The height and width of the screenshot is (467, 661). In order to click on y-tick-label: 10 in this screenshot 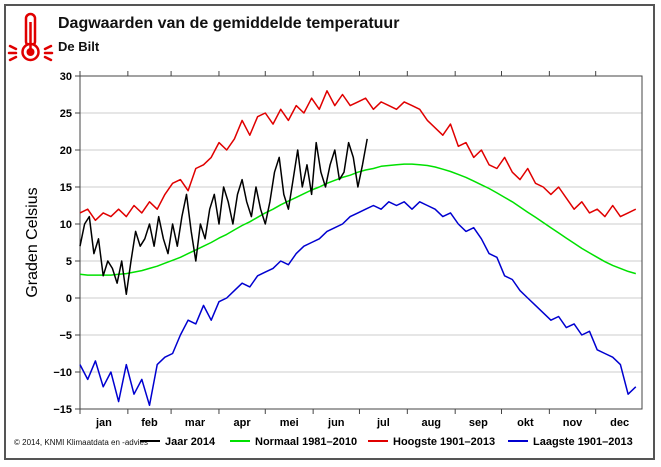, I will do `click(66, 225)`.